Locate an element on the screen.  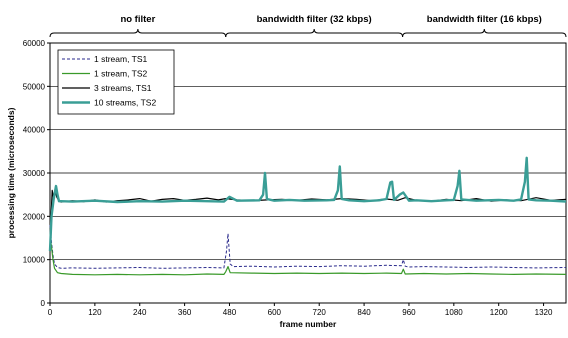
y-tick-label: 20000 is located at coordinates (34, 216).